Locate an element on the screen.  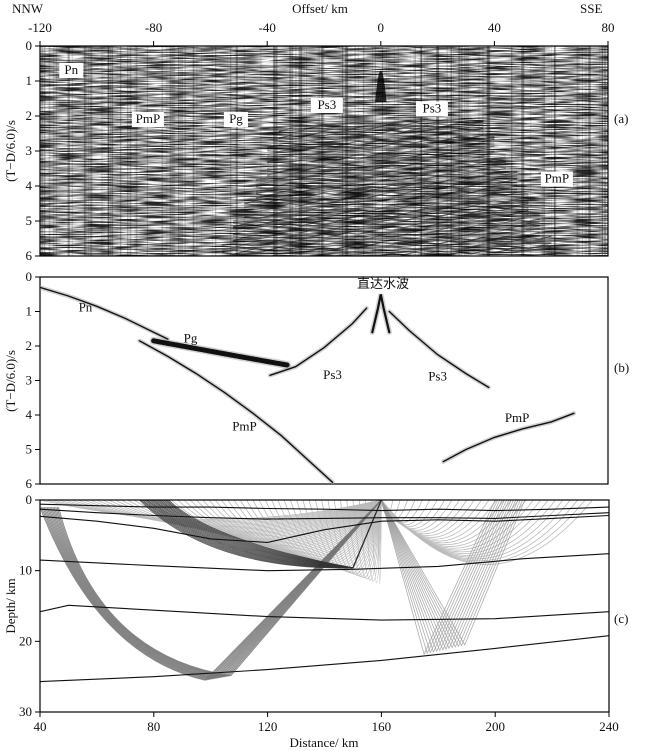
panel-c-label: (c) is located at coordinates (621, 618).